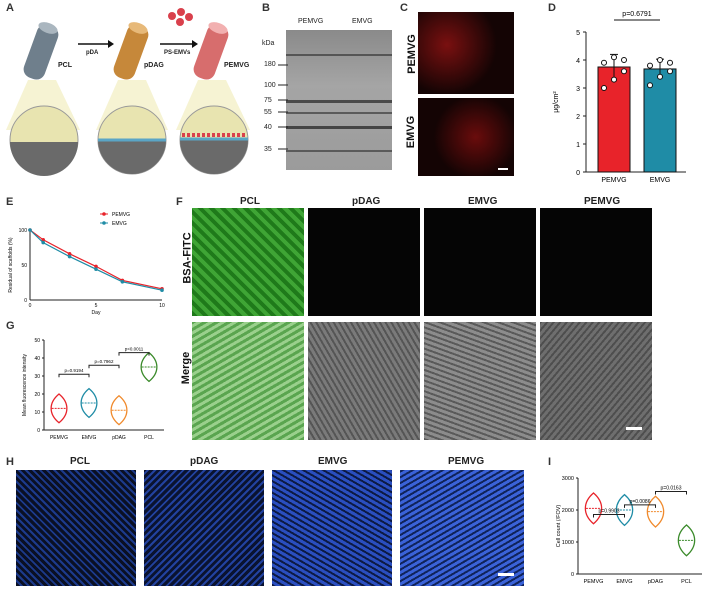  Describe the element at coordinates (121, 215) in the screenshot. I see `legend-label: PEMVG` at that location.